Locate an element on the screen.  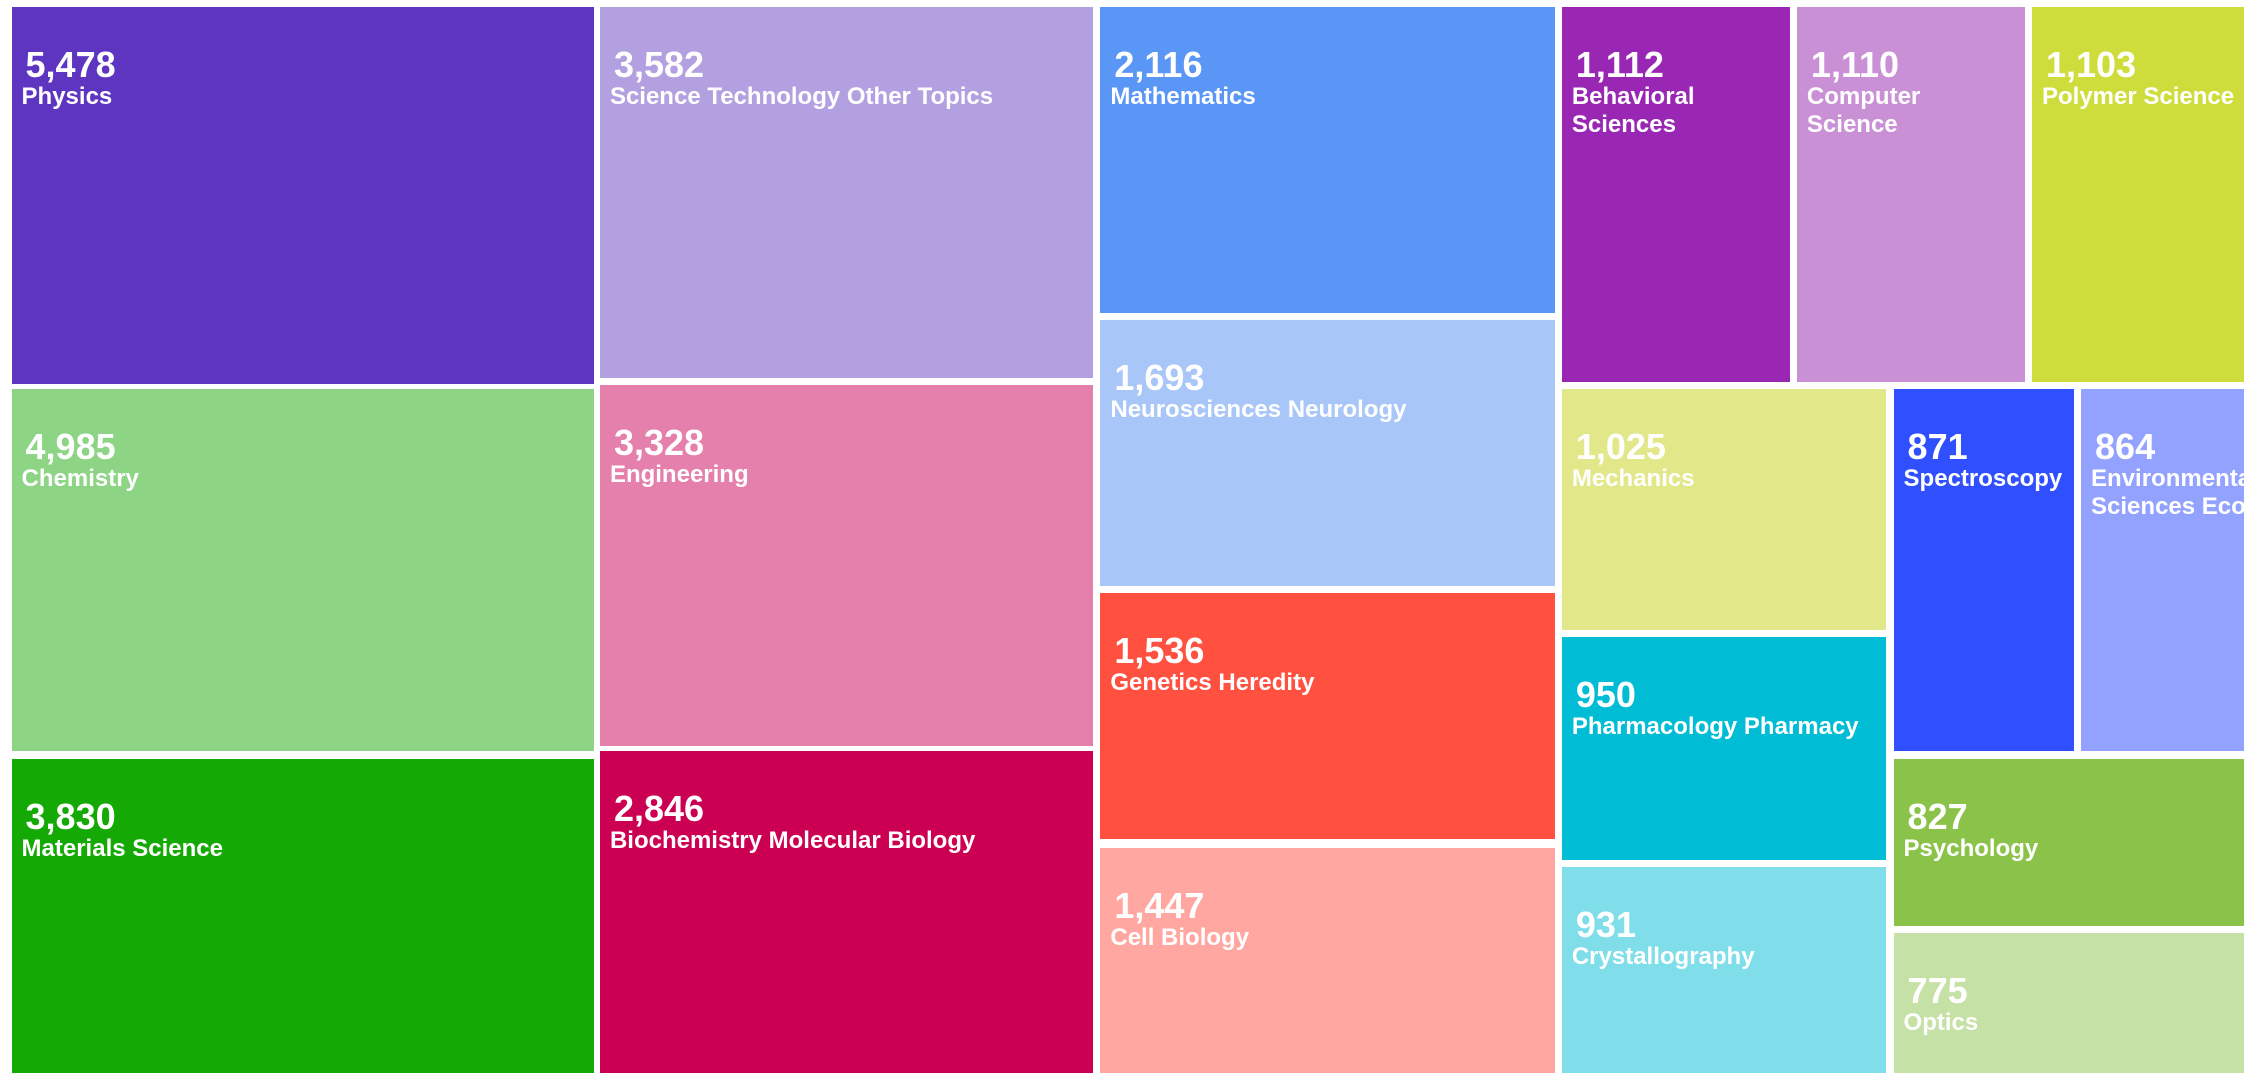
tile-label: Physics is located at coordinates (67, 97).